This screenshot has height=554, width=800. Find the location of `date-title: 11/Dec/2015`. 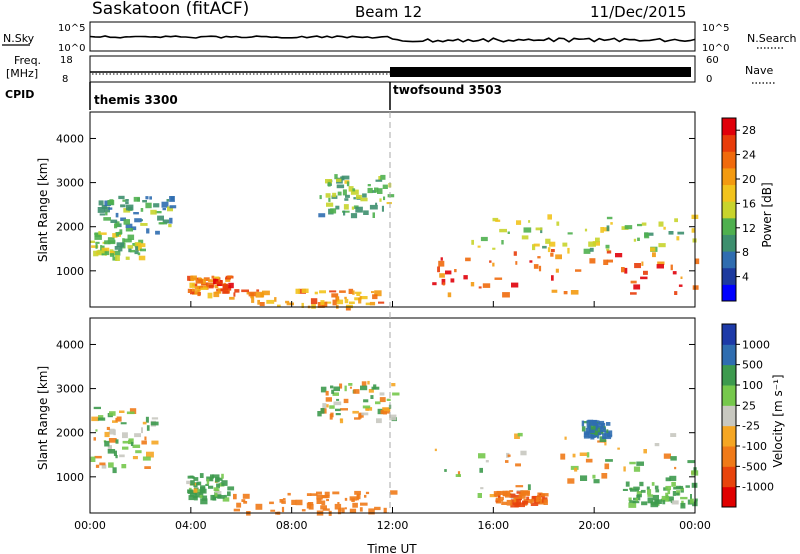

date-title: 11/Dec/2015 is located at coordinates (638, 12).